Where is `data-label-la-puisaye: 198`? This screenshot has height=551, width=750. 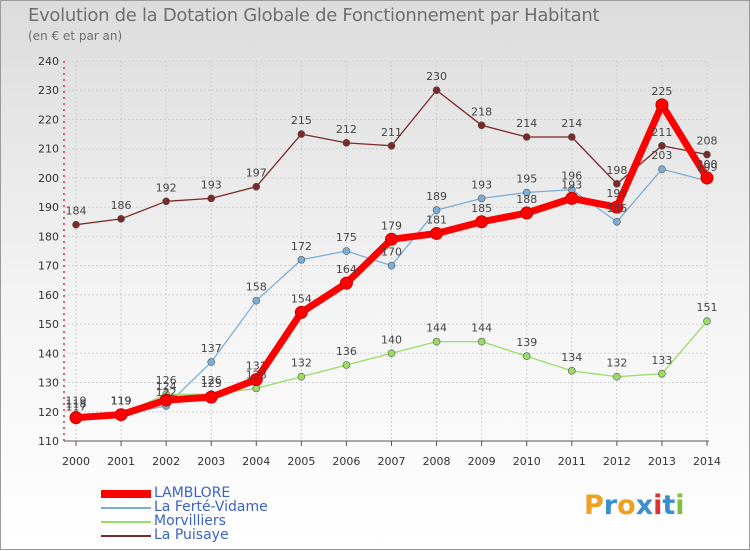
data-label-la-puisaye: 198 is located at coordinates (616, 170).